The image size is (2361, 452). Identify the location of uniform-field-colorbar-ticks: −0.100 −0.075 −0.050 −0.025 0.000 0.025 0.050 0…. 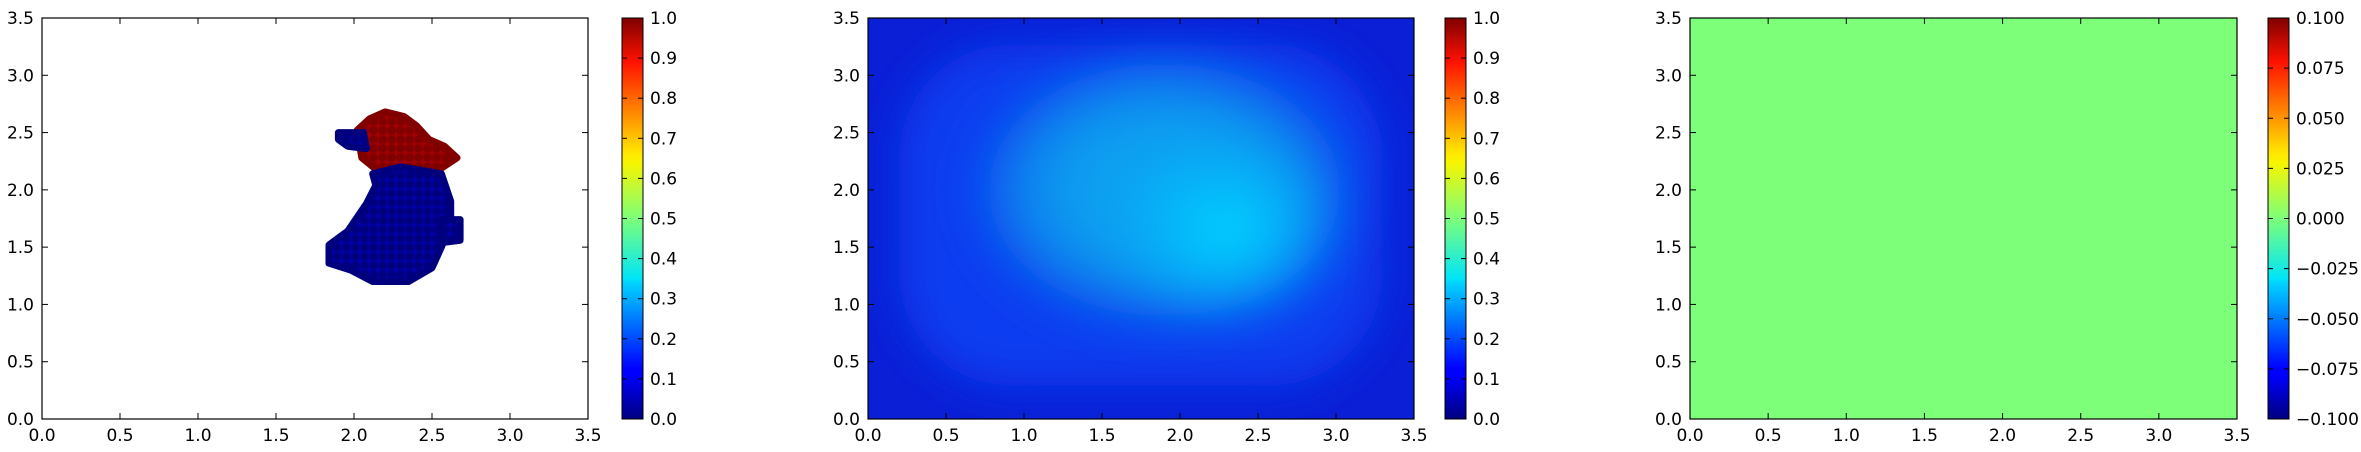
(2313, 219).